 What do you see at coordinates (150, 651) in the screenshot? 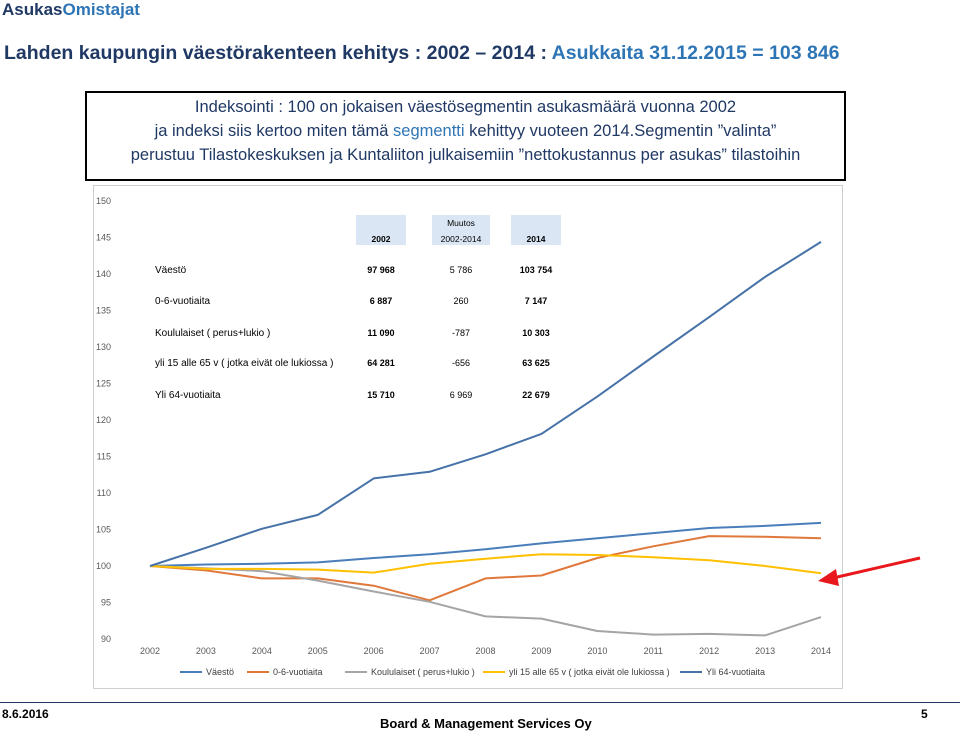
I see `x-tick-label: 2002` at bounding box center [150, 651].